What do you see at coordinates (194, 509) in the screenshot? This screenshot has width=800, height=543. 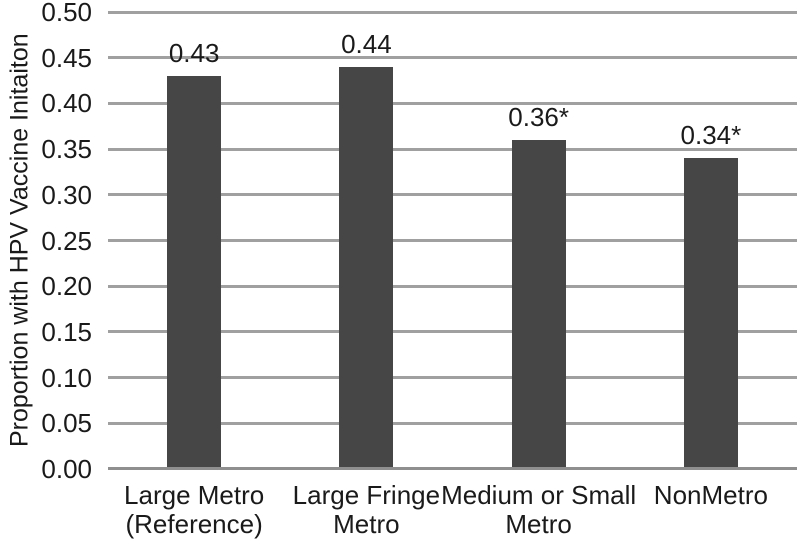 I see `x-category-label: Large Metro (Reference)` at bounding box center [194, 509].